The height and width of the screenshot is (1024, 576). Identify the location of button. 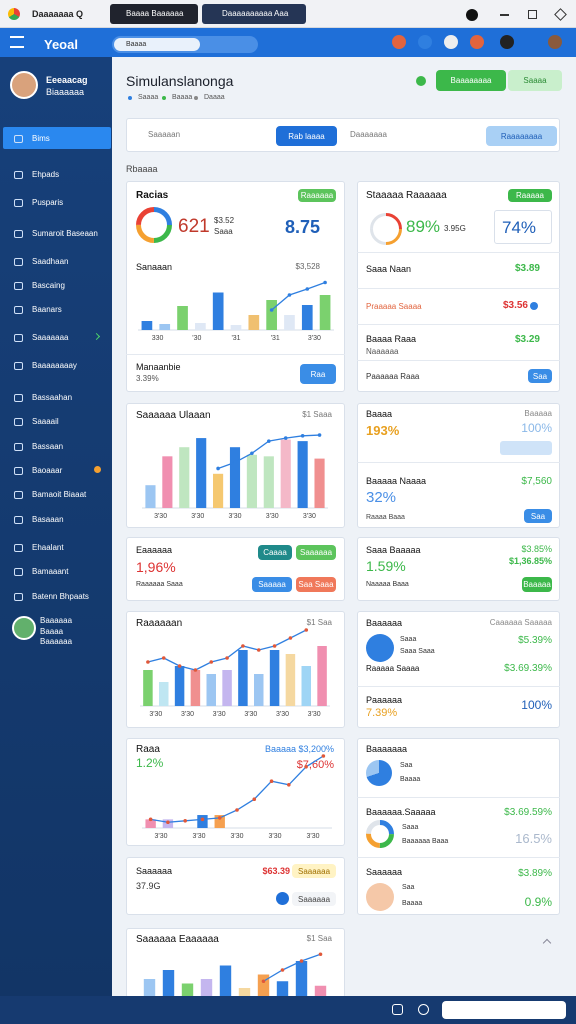
(526, 448).